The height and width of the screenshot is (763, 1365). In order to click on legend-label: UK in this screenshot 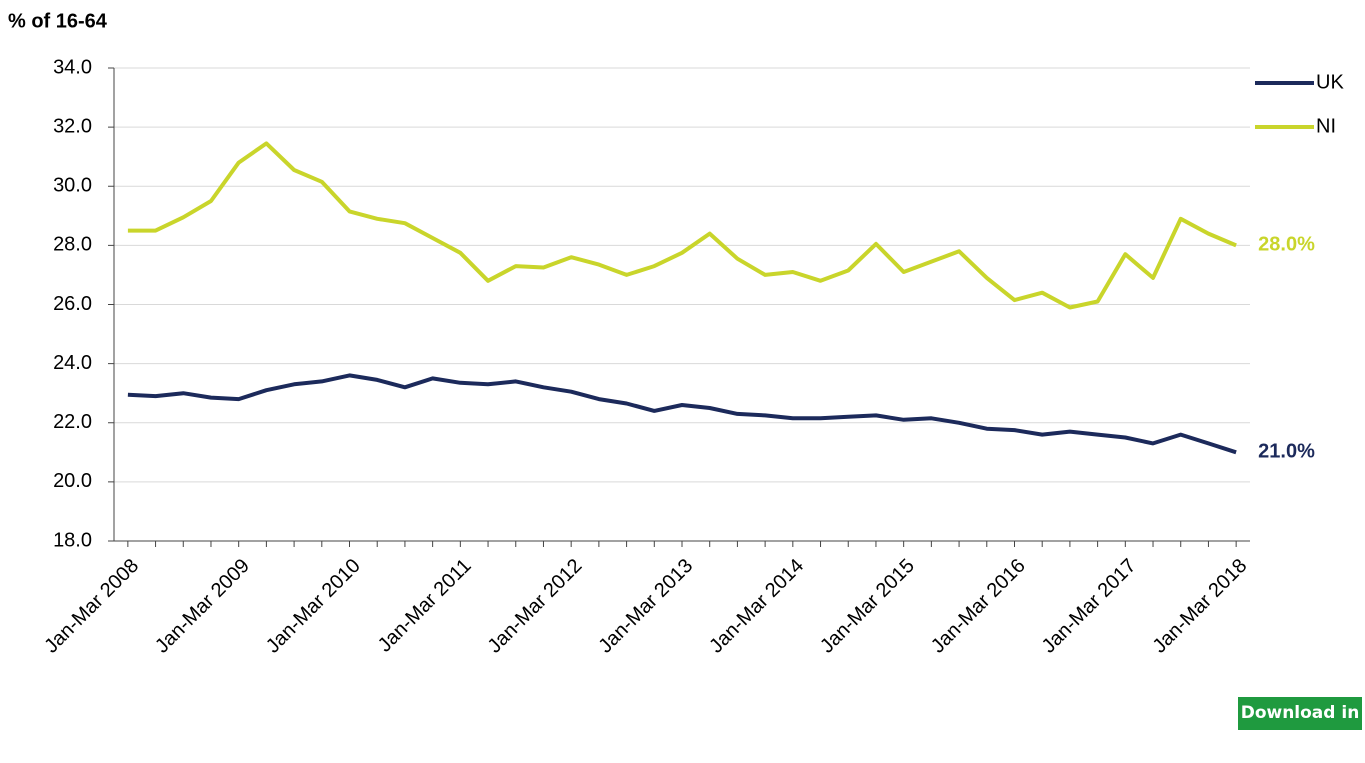, I will do `click(1330, 82)`.